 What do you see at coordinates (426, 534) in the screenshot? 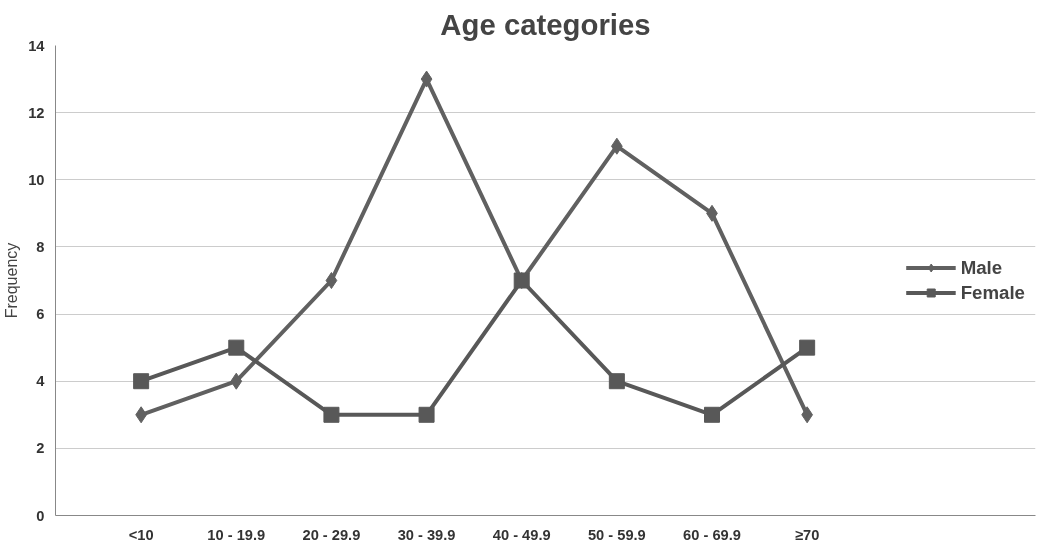
I see `x-tick-label: 30 - 39.9` at bounding box center [426, 534].